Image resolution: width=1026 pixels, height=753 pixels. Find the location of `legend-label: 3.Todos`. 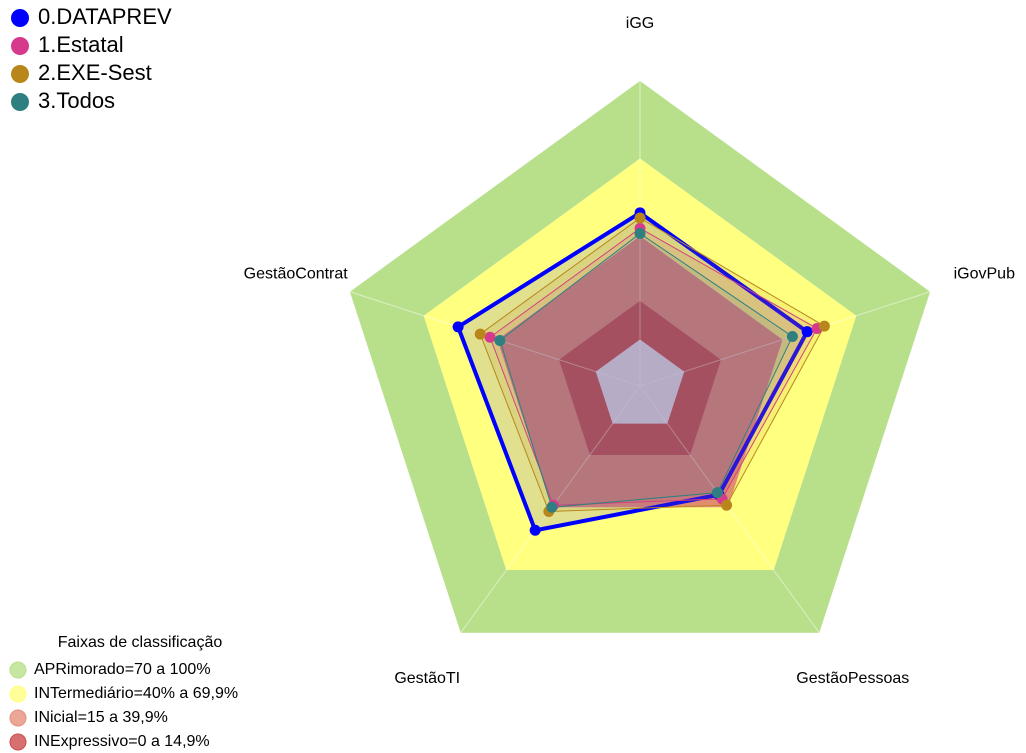

legend-label: 3.Todos is located at coordinates (76, 100).